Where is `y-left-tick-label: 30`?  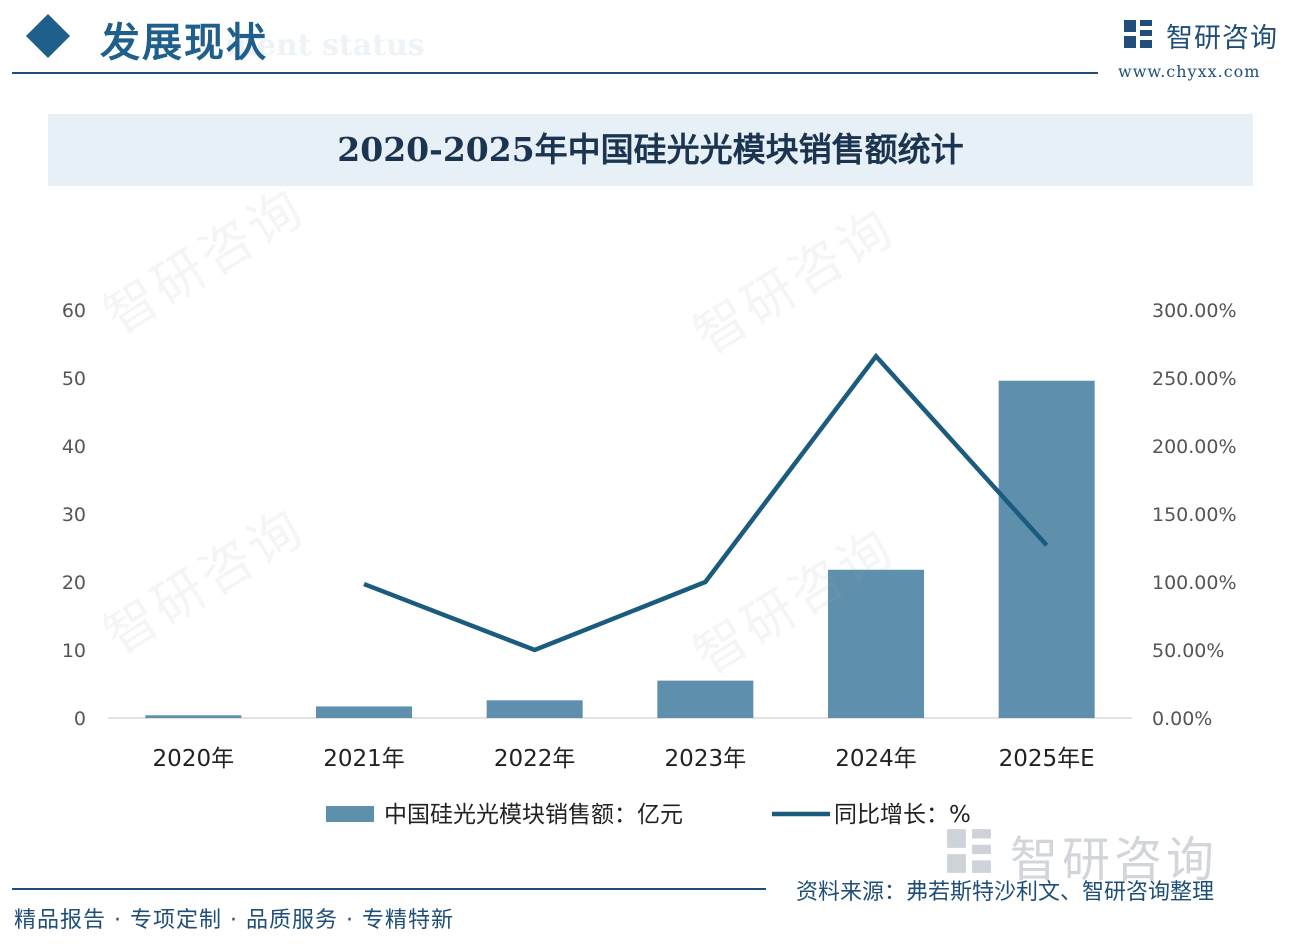 y-left-tick-label: 30 is located at coordinates (74, 515).